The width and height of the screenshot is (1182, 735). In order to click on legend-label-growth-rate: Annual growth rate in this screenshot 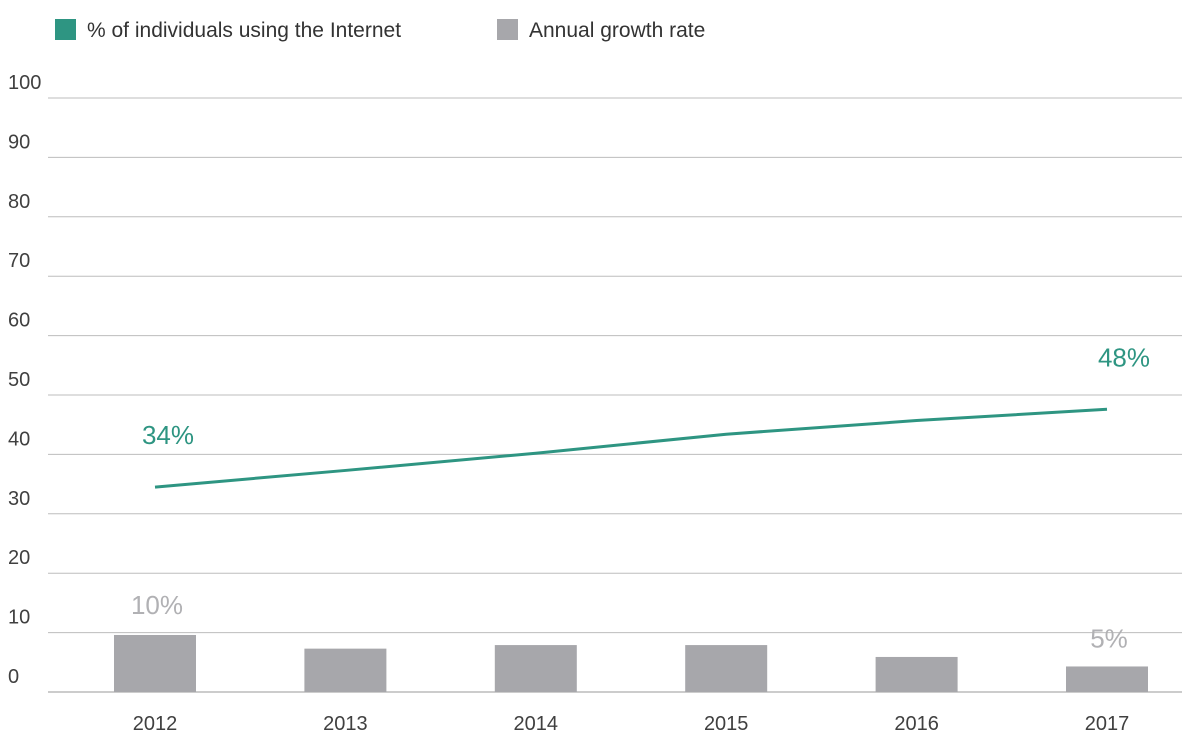, I will do `click(617, 30)`.